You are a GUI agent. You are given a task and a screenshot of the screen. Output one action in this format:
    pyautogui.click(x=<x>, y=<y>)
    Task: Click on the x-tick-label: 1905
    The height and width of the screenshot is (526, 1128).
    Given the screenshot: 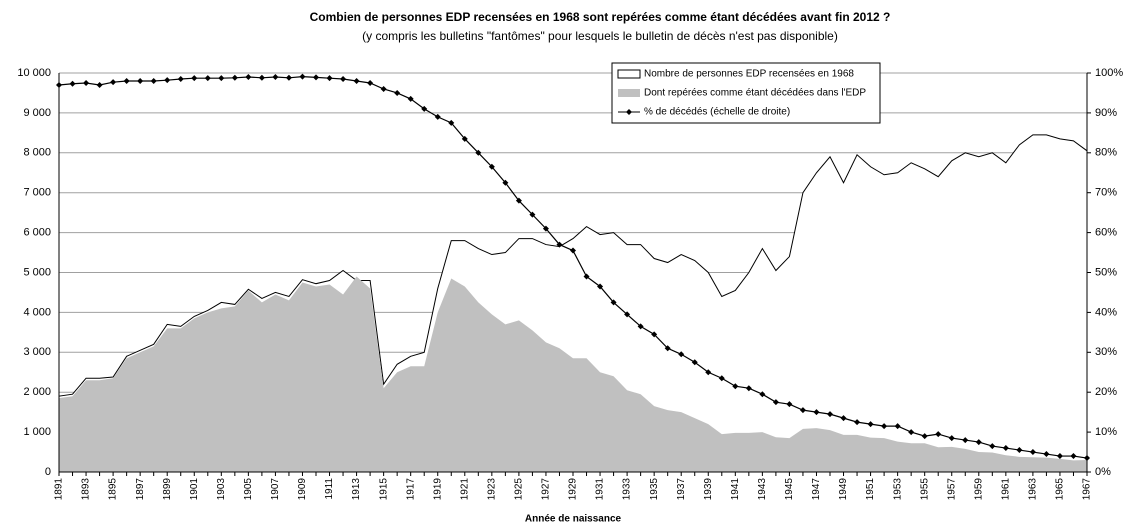 What is the action you would take?
    pyautogui.click(x=248, y=489)
    